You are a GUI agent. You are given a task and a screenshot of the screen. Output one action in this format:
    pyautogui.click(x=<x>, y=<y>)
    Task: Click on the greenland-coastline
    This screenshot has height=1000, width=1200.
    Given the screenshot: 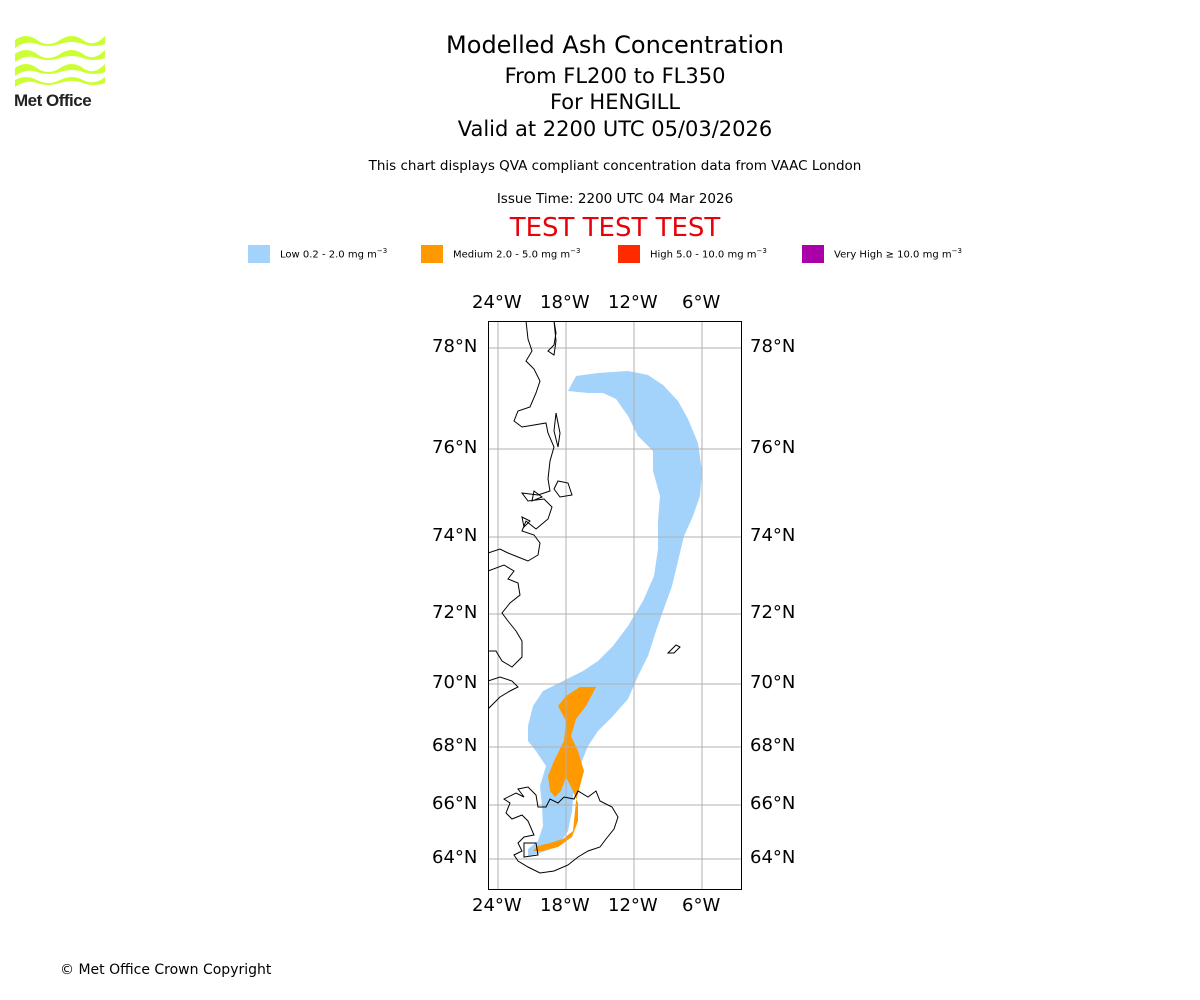 What is the action you would take?
    pyautogui.click(x=530, y=515)
    